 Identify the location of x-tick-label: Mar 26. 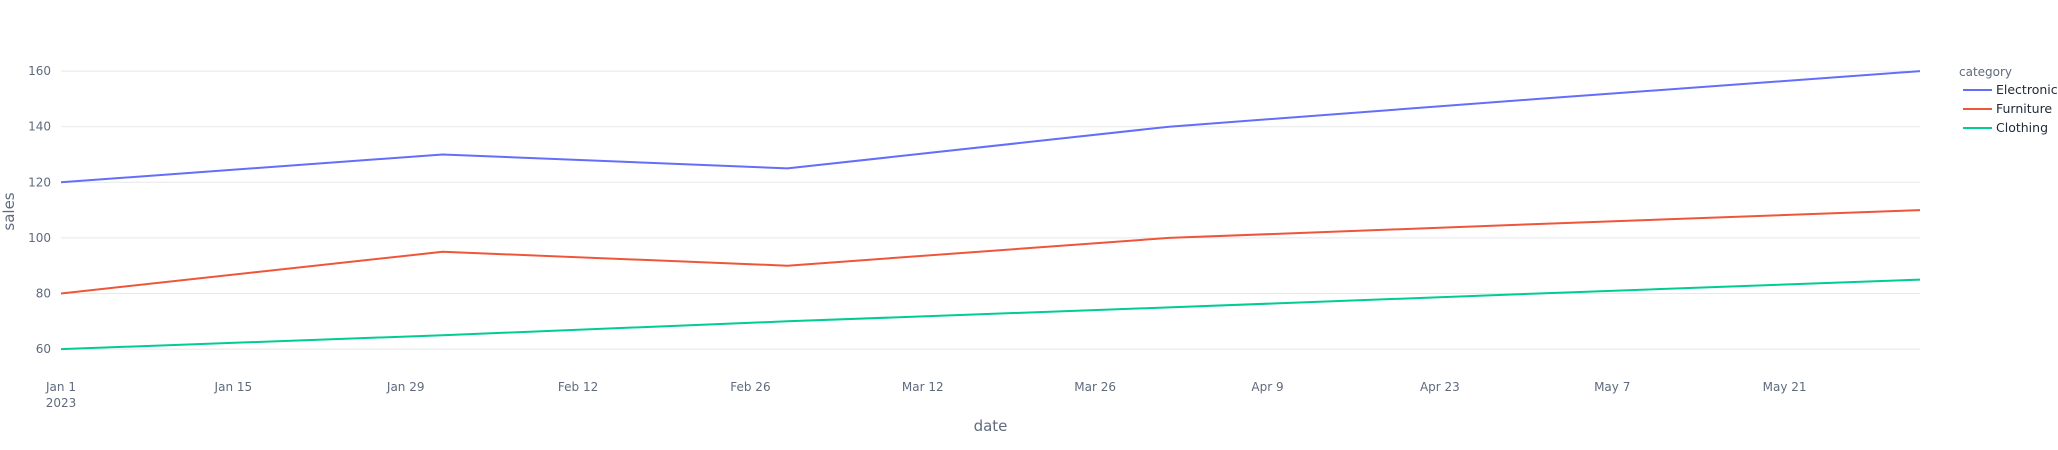
(1095, 387).